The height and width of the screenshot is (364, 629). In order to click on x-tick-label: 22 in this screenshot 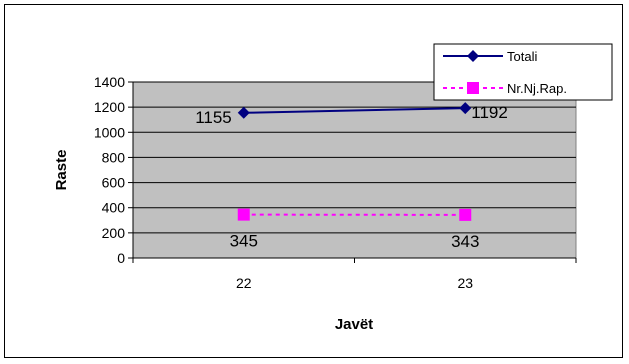, I will do `click(244, 283)`.